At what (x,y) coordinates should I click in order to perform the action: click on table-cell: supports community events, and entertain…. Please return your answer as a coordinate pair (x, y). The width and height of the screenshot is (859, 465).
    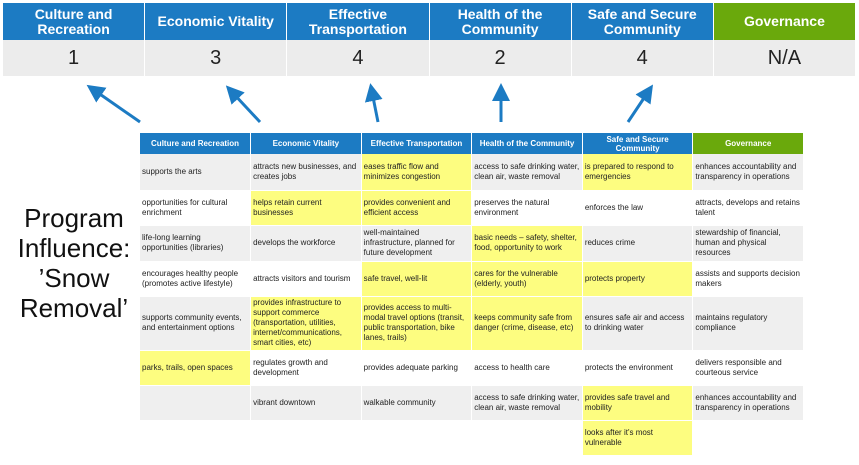
    Looking at the image, I should click on (196, 323).